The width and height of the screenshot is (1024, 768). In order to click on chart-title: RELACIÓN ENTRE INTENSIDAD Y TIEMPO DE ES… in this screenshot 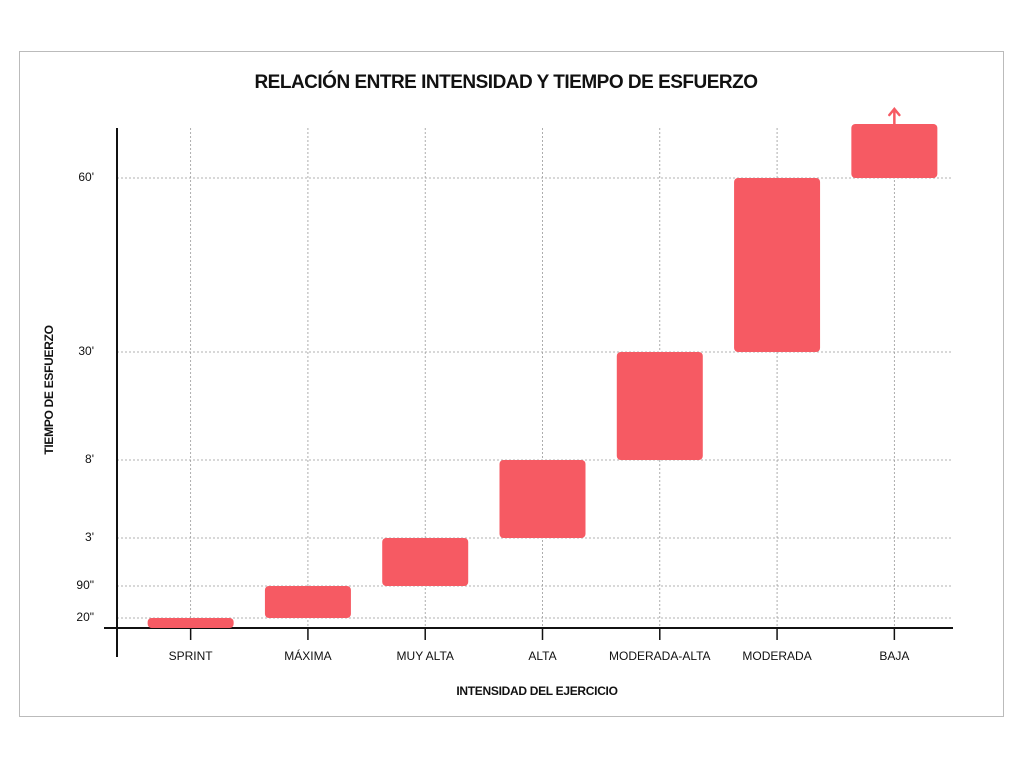, I will do `click(505, 82)`.